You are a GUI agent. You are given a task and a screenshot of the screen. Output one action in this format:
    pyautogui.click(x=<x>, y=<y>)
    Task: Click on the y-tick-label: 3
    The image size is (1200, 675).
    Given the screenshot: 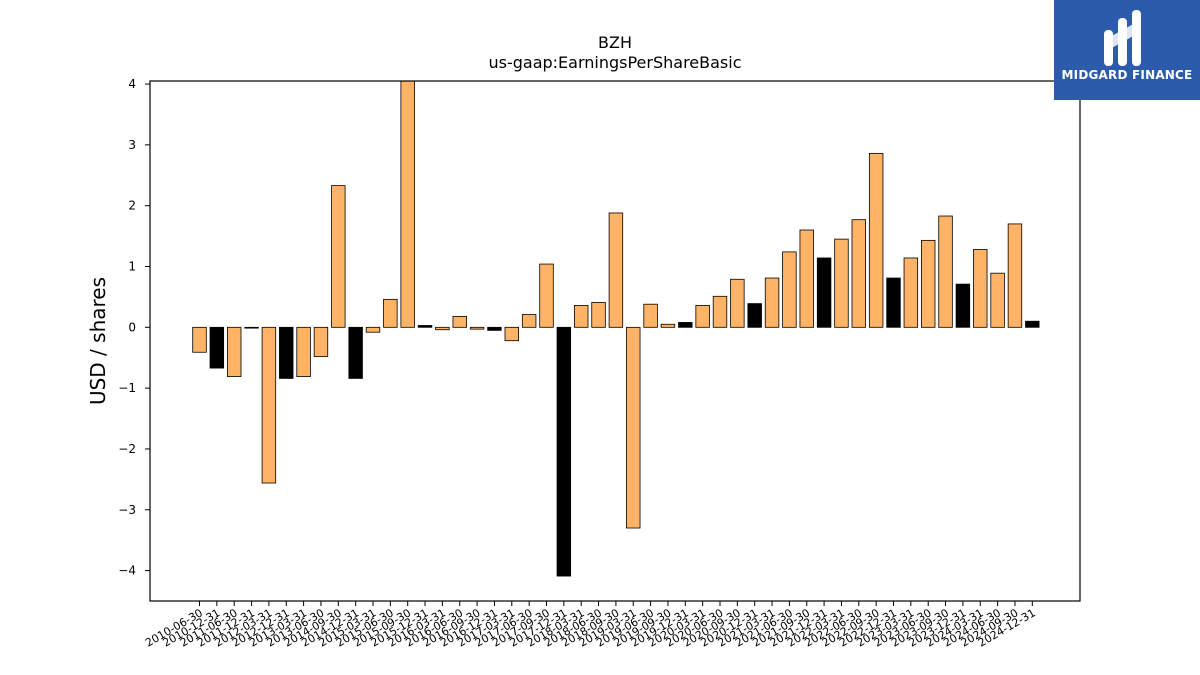 What is the action you would take?
    pyautogui.click(x=132, y=145)
    